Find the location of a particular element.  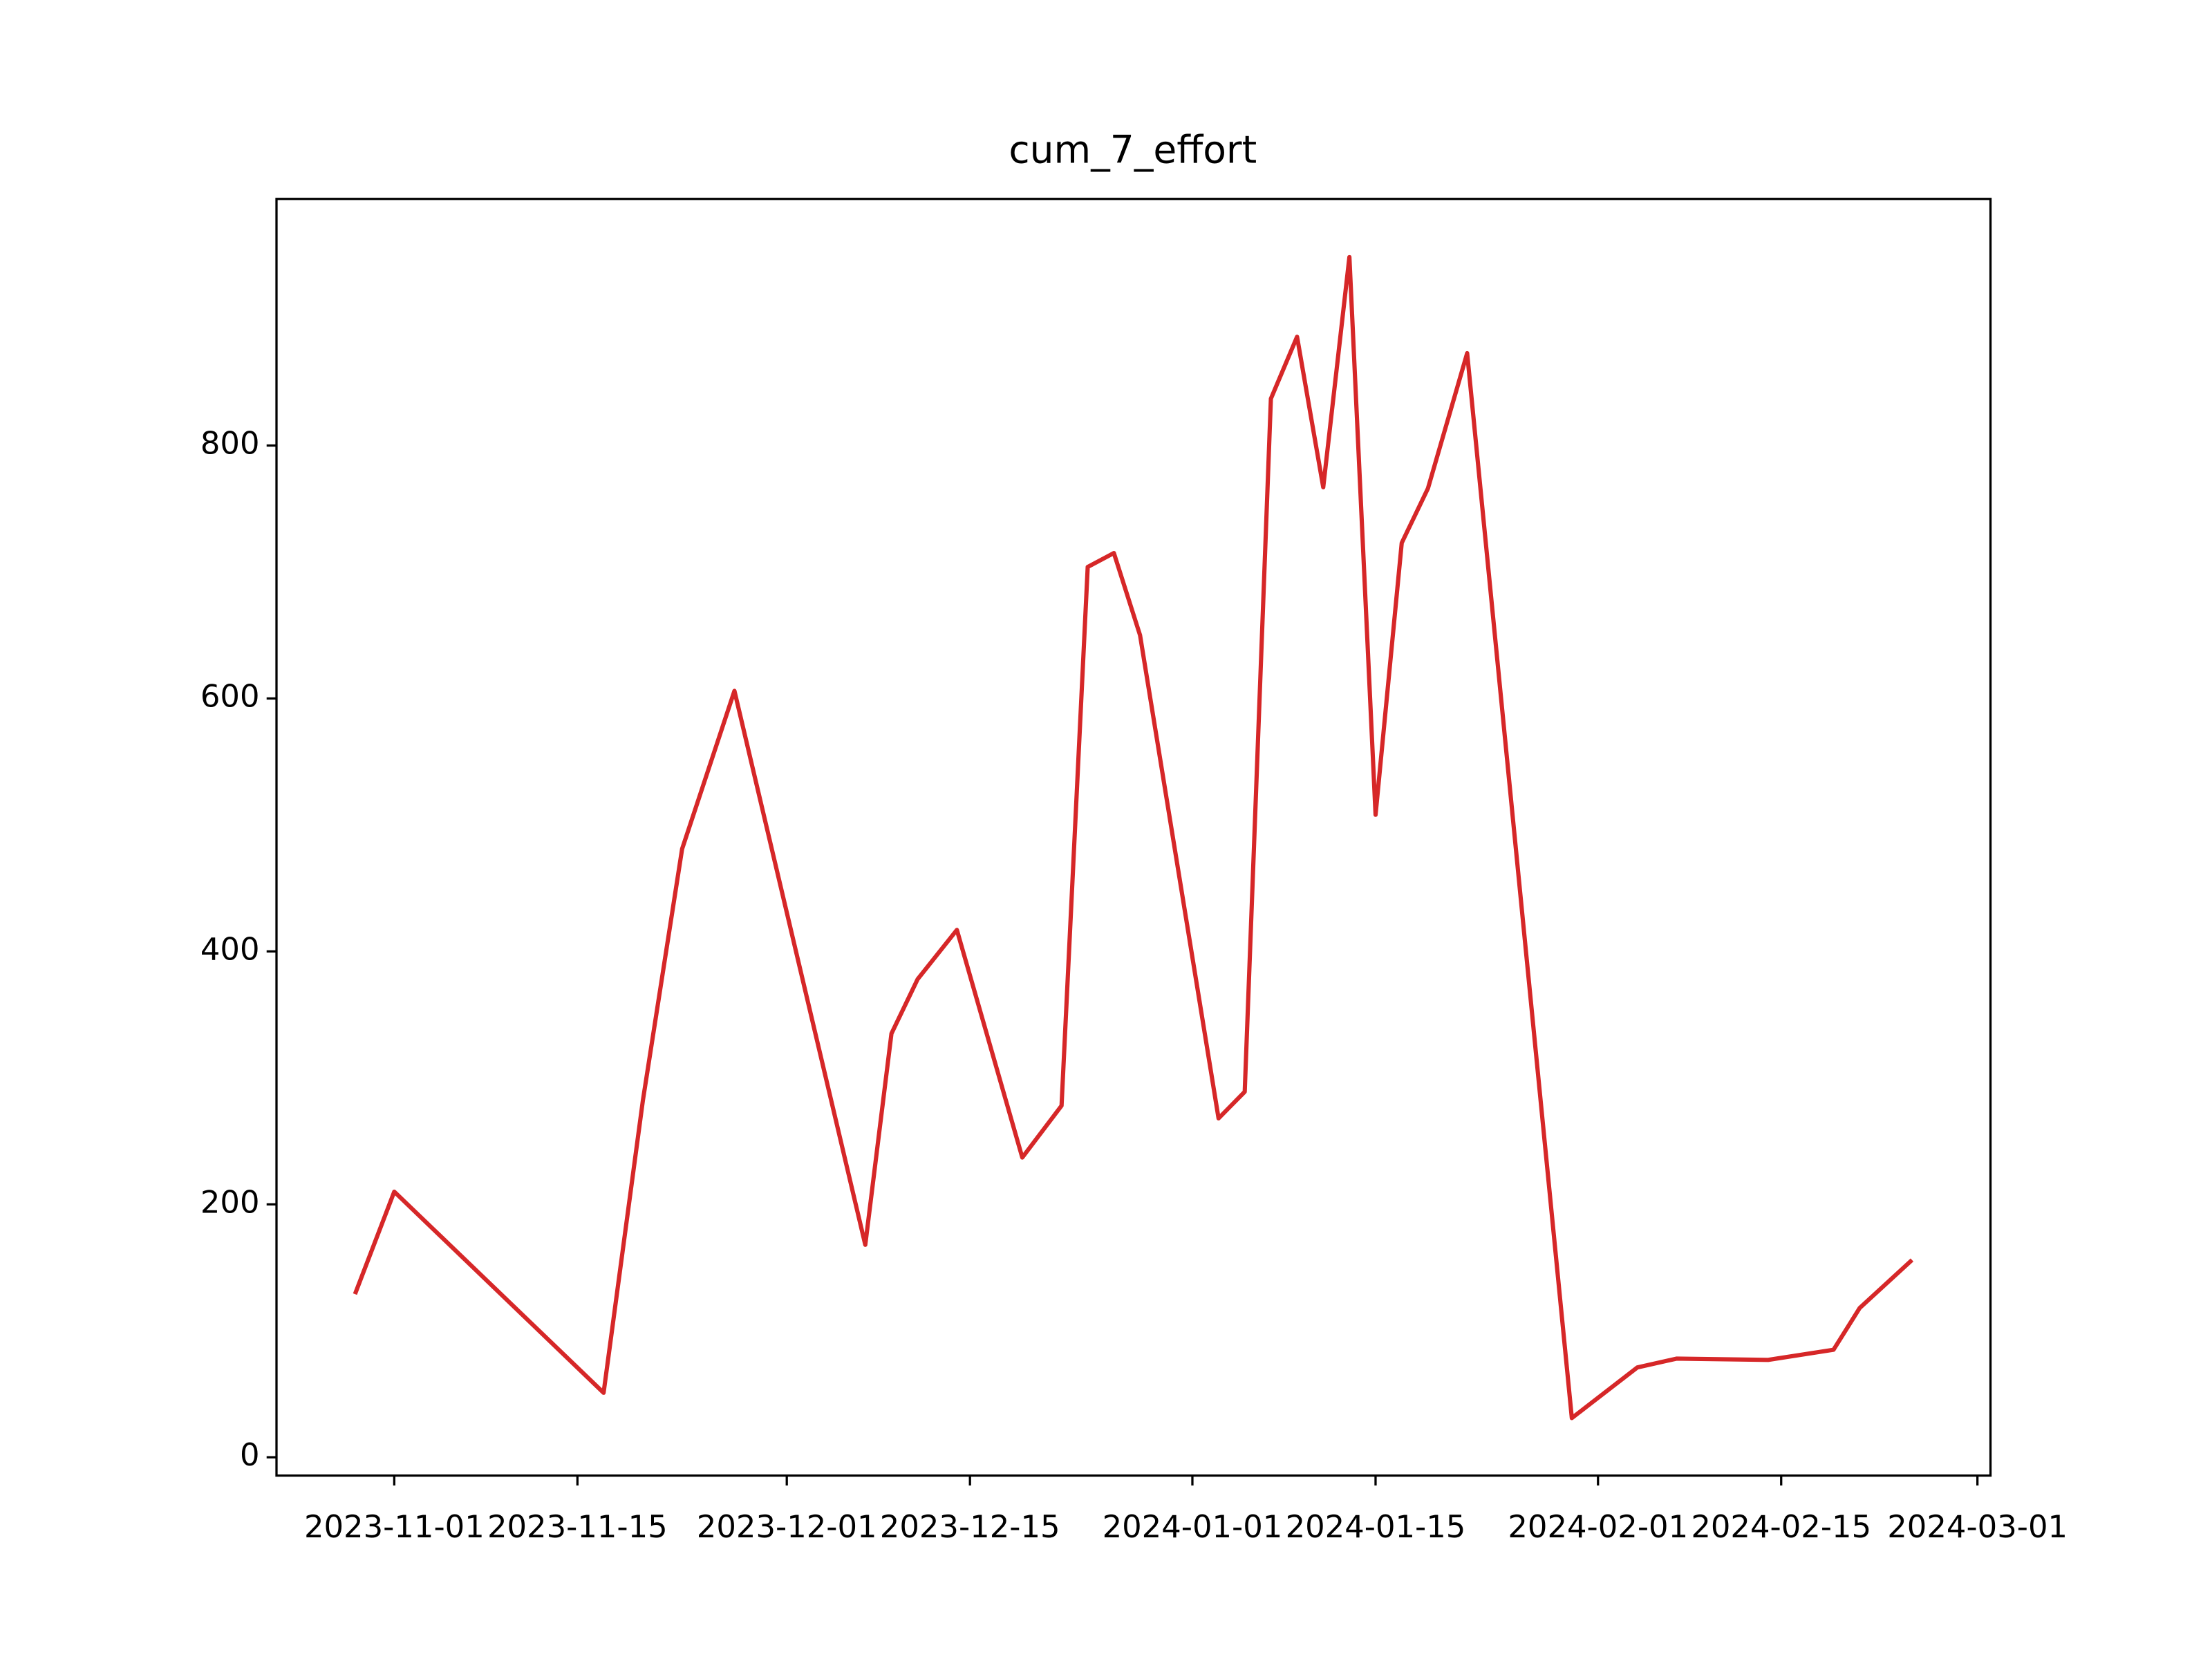

y-tick-label: 400 is located at coordinates (230, 948).